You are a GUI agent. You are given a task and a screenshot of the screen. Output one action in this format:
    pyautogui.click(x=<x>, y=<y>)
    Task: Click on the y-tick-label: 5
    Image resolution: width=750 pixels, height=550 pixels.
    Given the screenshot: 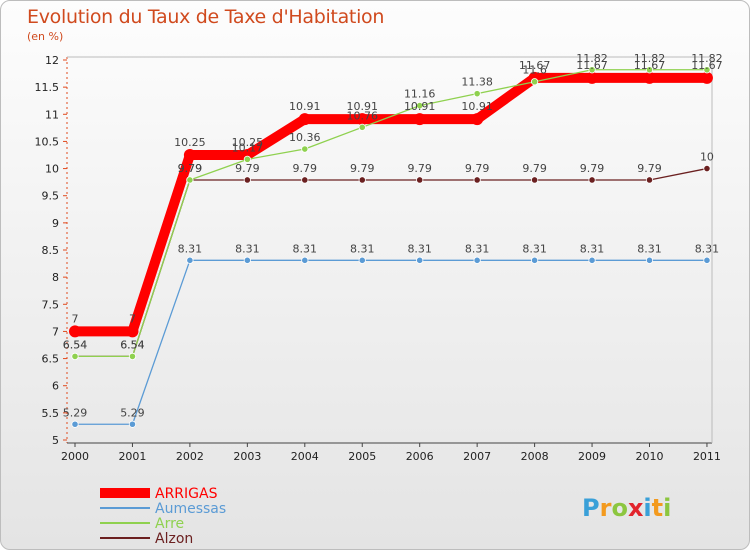 What is the action you would take?
    pyautogui.click(x=55, y=440)
    